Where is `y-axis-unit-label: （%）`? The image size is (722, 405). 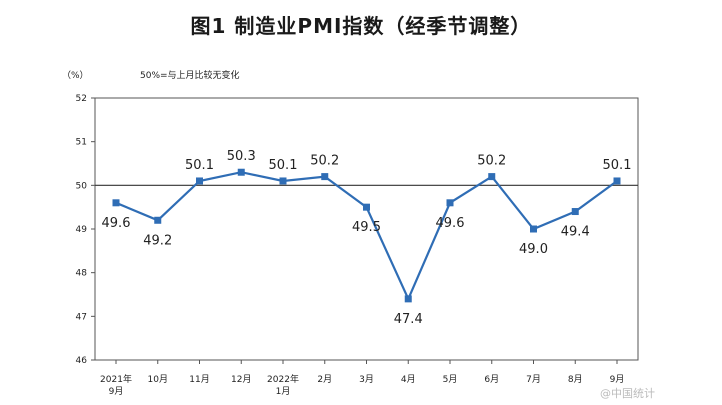
y-axis-unit-label: （%） is located at coordinates (75, 75).